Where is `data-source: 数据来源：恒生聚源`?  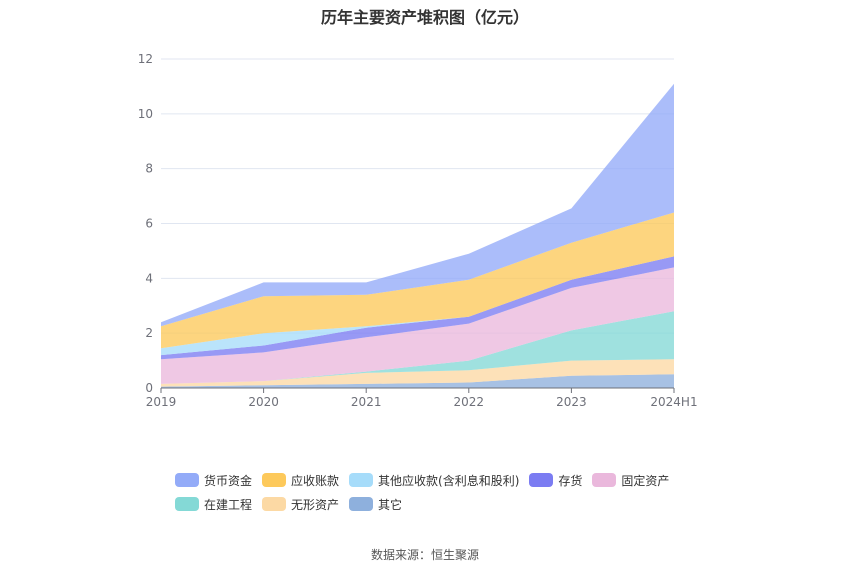
data-source: 数据来源：恒生聚源 is located at coordinates (424, 555).